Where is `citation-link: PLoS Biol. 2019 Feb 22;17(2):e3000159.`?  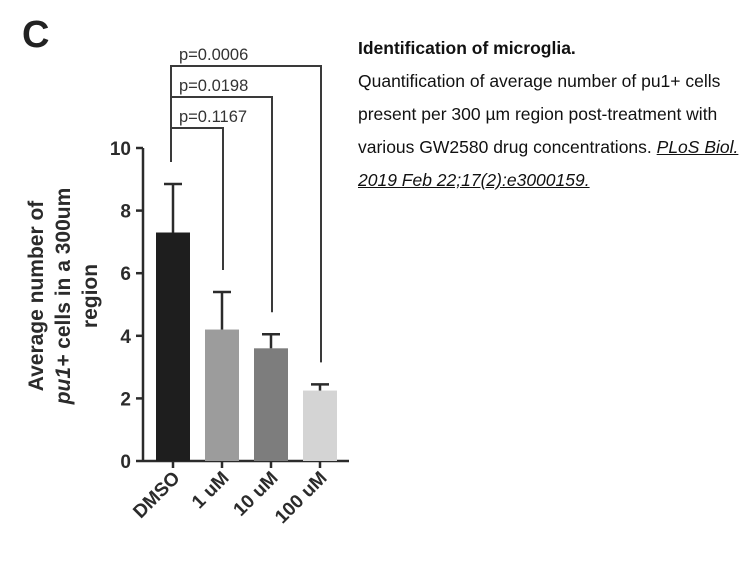
citation-link: PLoS Biol. 2019 Feb 22;17(2):e3000159. is located at coordinates (548, 163).